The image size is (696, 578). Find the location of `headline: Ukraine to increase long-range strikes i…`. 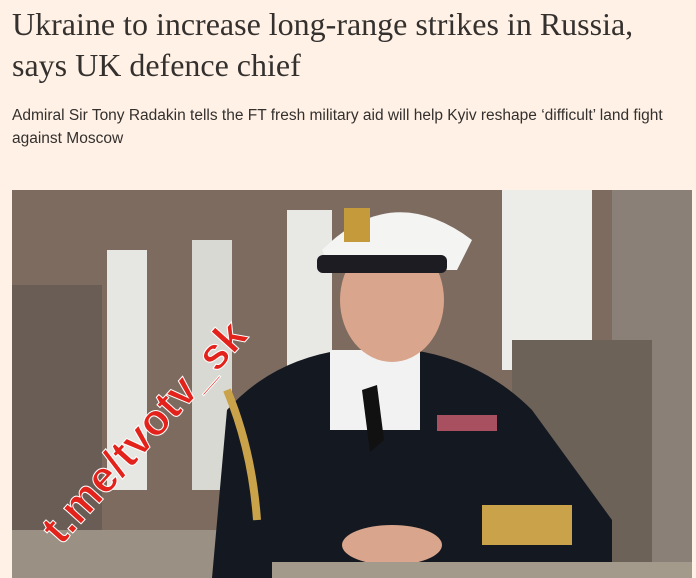

headline: Ukraine to increase long-range strikes i… is located at coordinates (323, 44).